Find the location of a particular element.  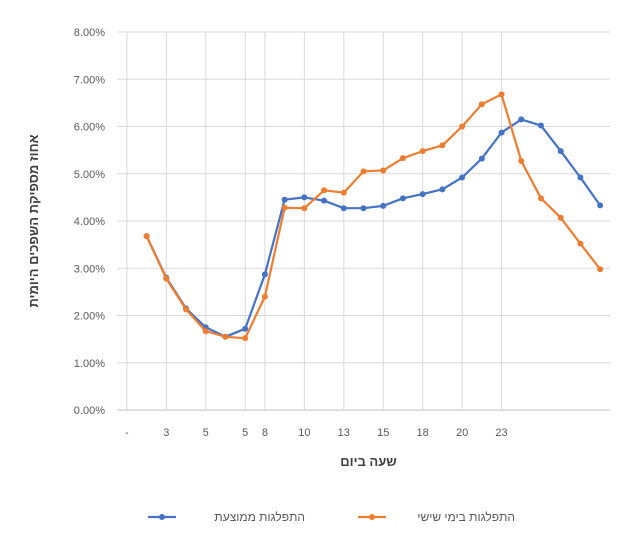

y-tick-label: 2.00% is located at coordinates (89, 317).